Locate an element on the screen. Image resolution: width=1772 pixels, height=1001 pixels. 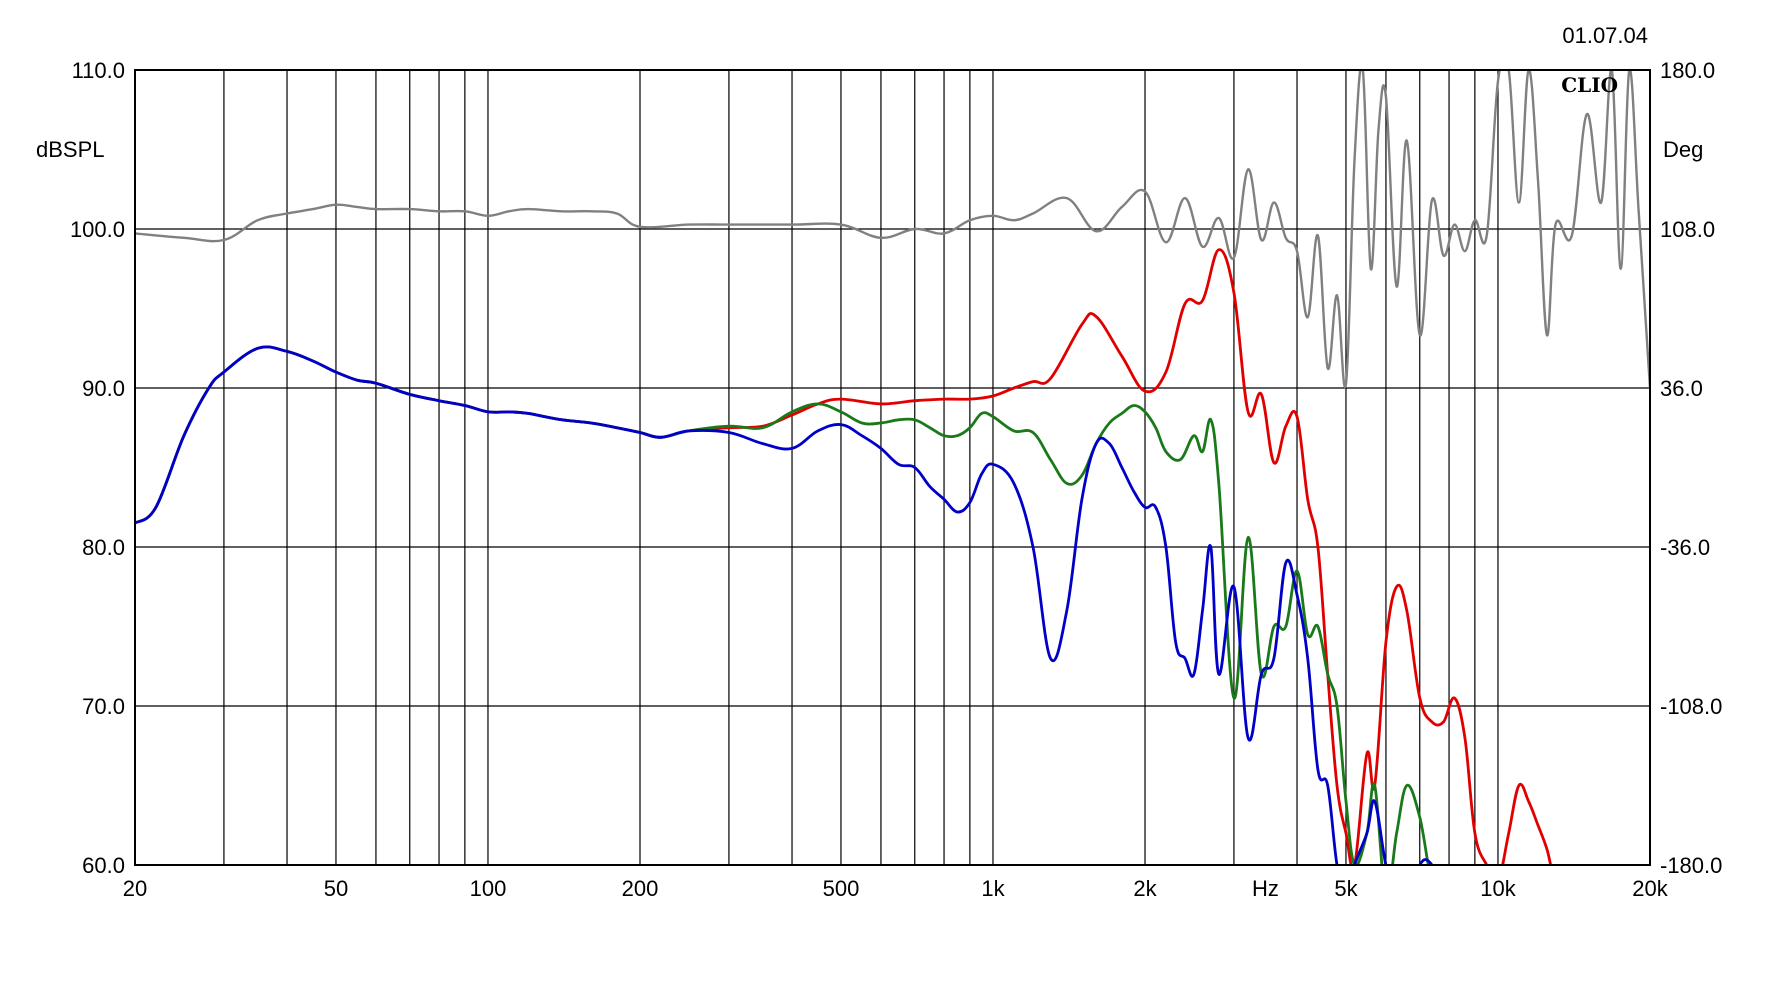
y-tick-label-right: 180.0 is located at coordinates (1687, 70).